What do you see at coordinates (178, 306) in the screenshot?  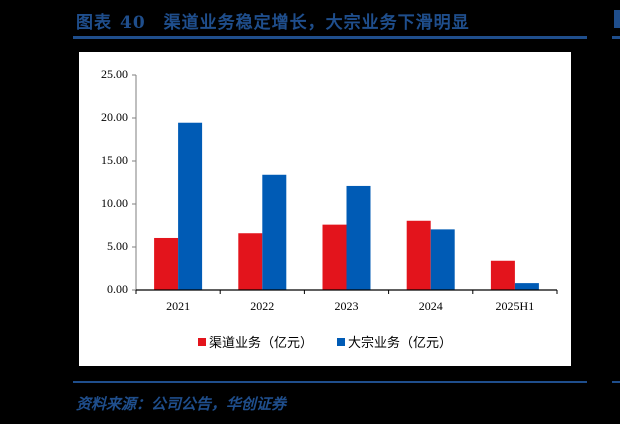 I see `x-tick-label: 2021` at bounding box center [178, 306].